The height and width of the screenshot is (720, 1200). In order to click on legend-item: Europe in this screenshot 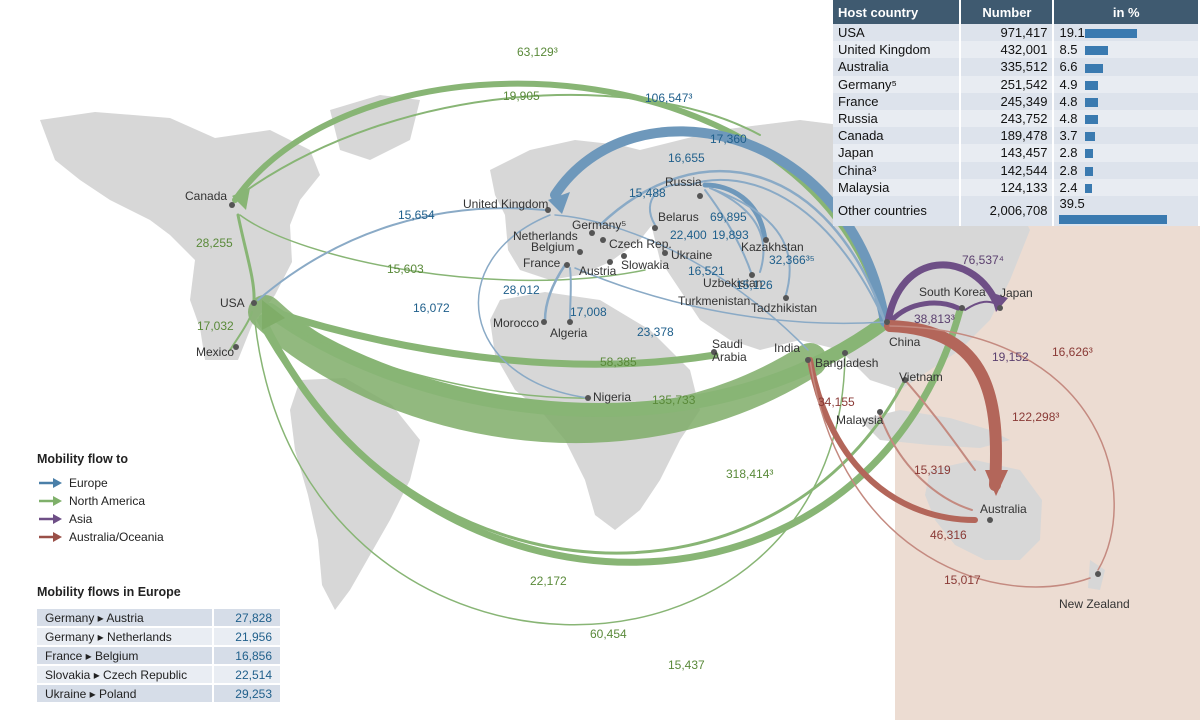, I will do `click(100, 483)`.